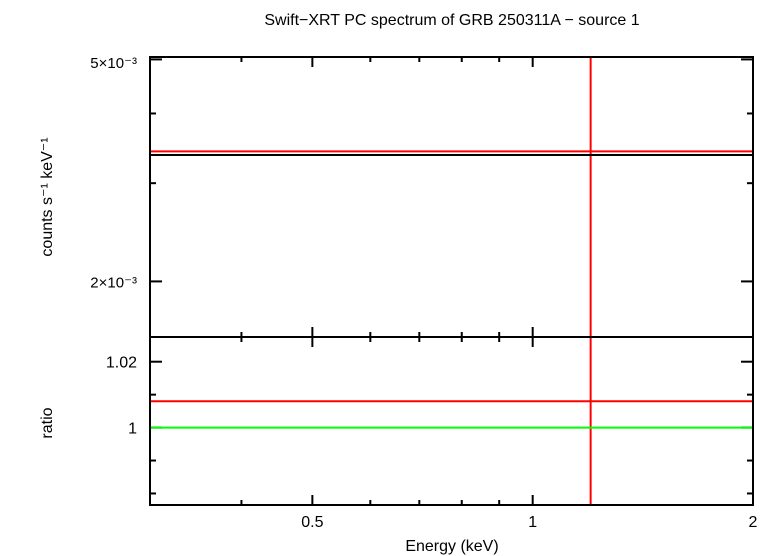 The height and width of the screenshot is (556, 770). Describe the element at coordinates (532, 522) in the screenshot. I see `x-tick-label: 1` at that location.